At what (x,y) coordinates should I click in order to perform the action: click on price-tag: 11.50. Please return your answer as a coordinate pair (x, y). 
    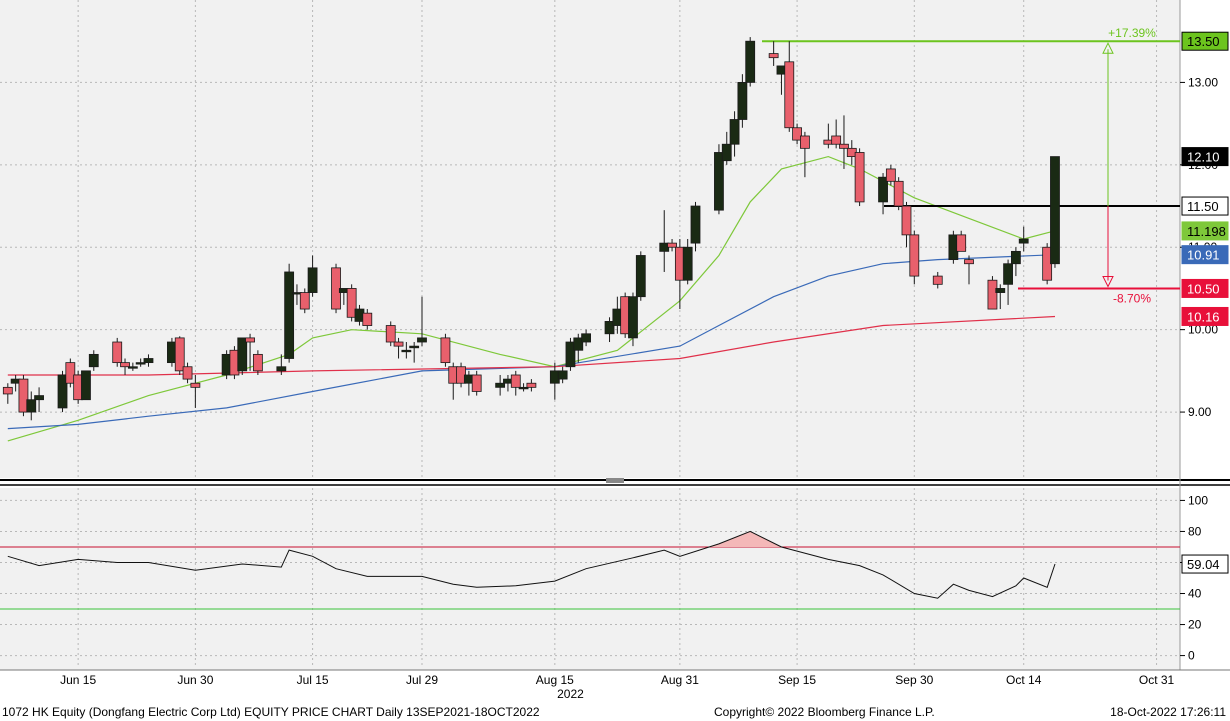
    Looking at the image, I should click on (1205, 206).